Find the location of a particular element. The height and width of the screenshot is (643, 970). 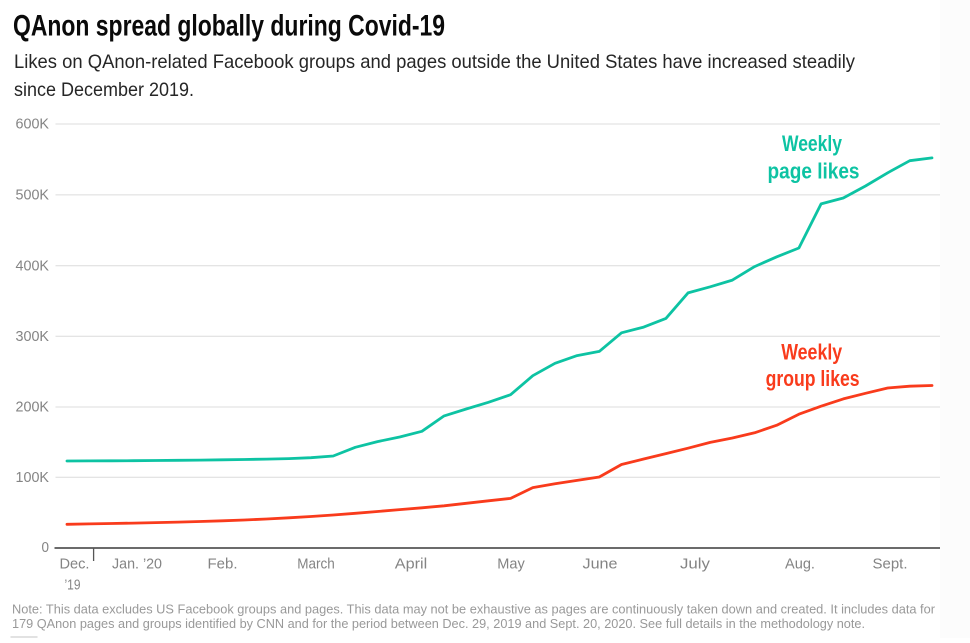

svg-text: Feb. is located at coordinates (223, 565).